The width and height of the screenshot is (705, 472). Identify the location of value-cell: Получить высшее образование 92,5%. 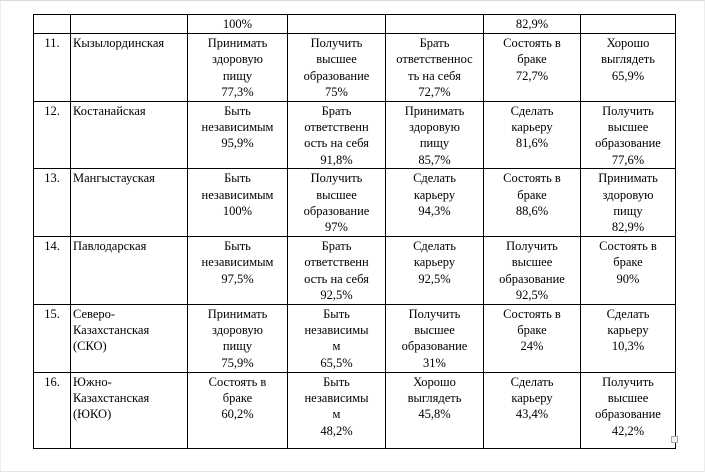
(532, 270).